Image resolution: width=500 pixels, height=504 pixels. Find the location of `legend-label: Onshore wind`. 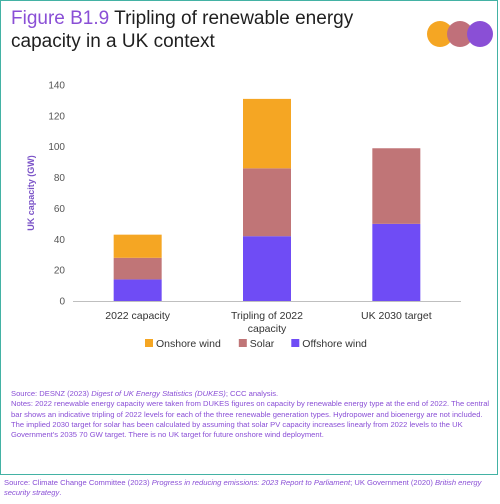

legend-label: Onshore wind is located at coordinates (188, 344).